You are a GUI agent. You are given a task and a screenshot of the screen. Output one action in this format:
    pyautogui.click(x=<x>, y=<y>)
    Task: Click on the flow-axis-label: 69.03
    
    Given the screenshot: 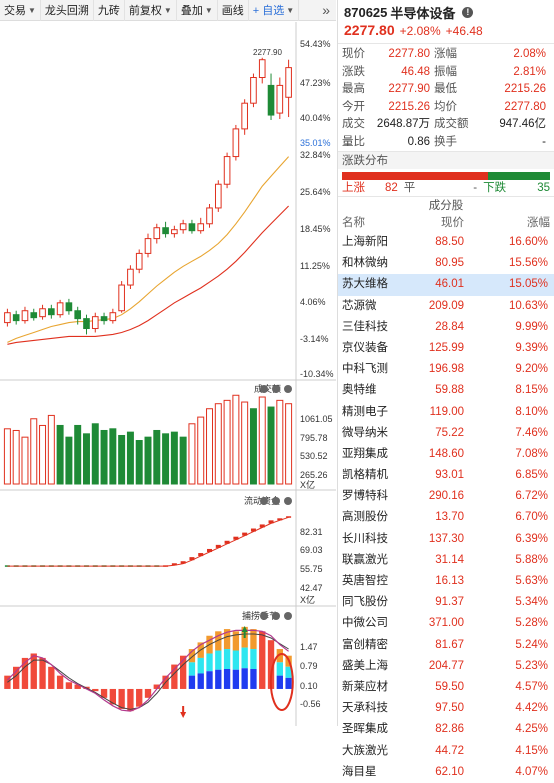 What is the action you would take?
    pyautogui.click(x=311, y=550)
    